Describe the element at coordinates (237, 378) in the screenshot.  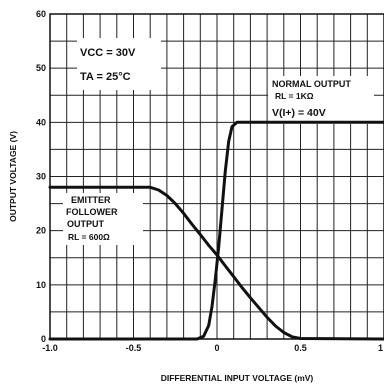
I see `x-axis-label: DIFFERENTIAL INPUT VOLTAGE (mV)` at that location.